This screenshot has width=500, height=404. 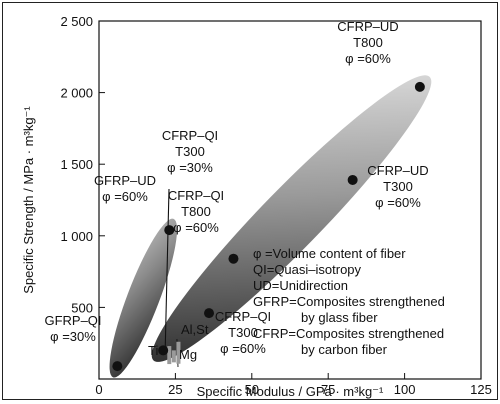 What do you see at coordinates (405, 389) in the screenshot?
I see `x-tick-label-4: 100` at bounding box center [405, 389].